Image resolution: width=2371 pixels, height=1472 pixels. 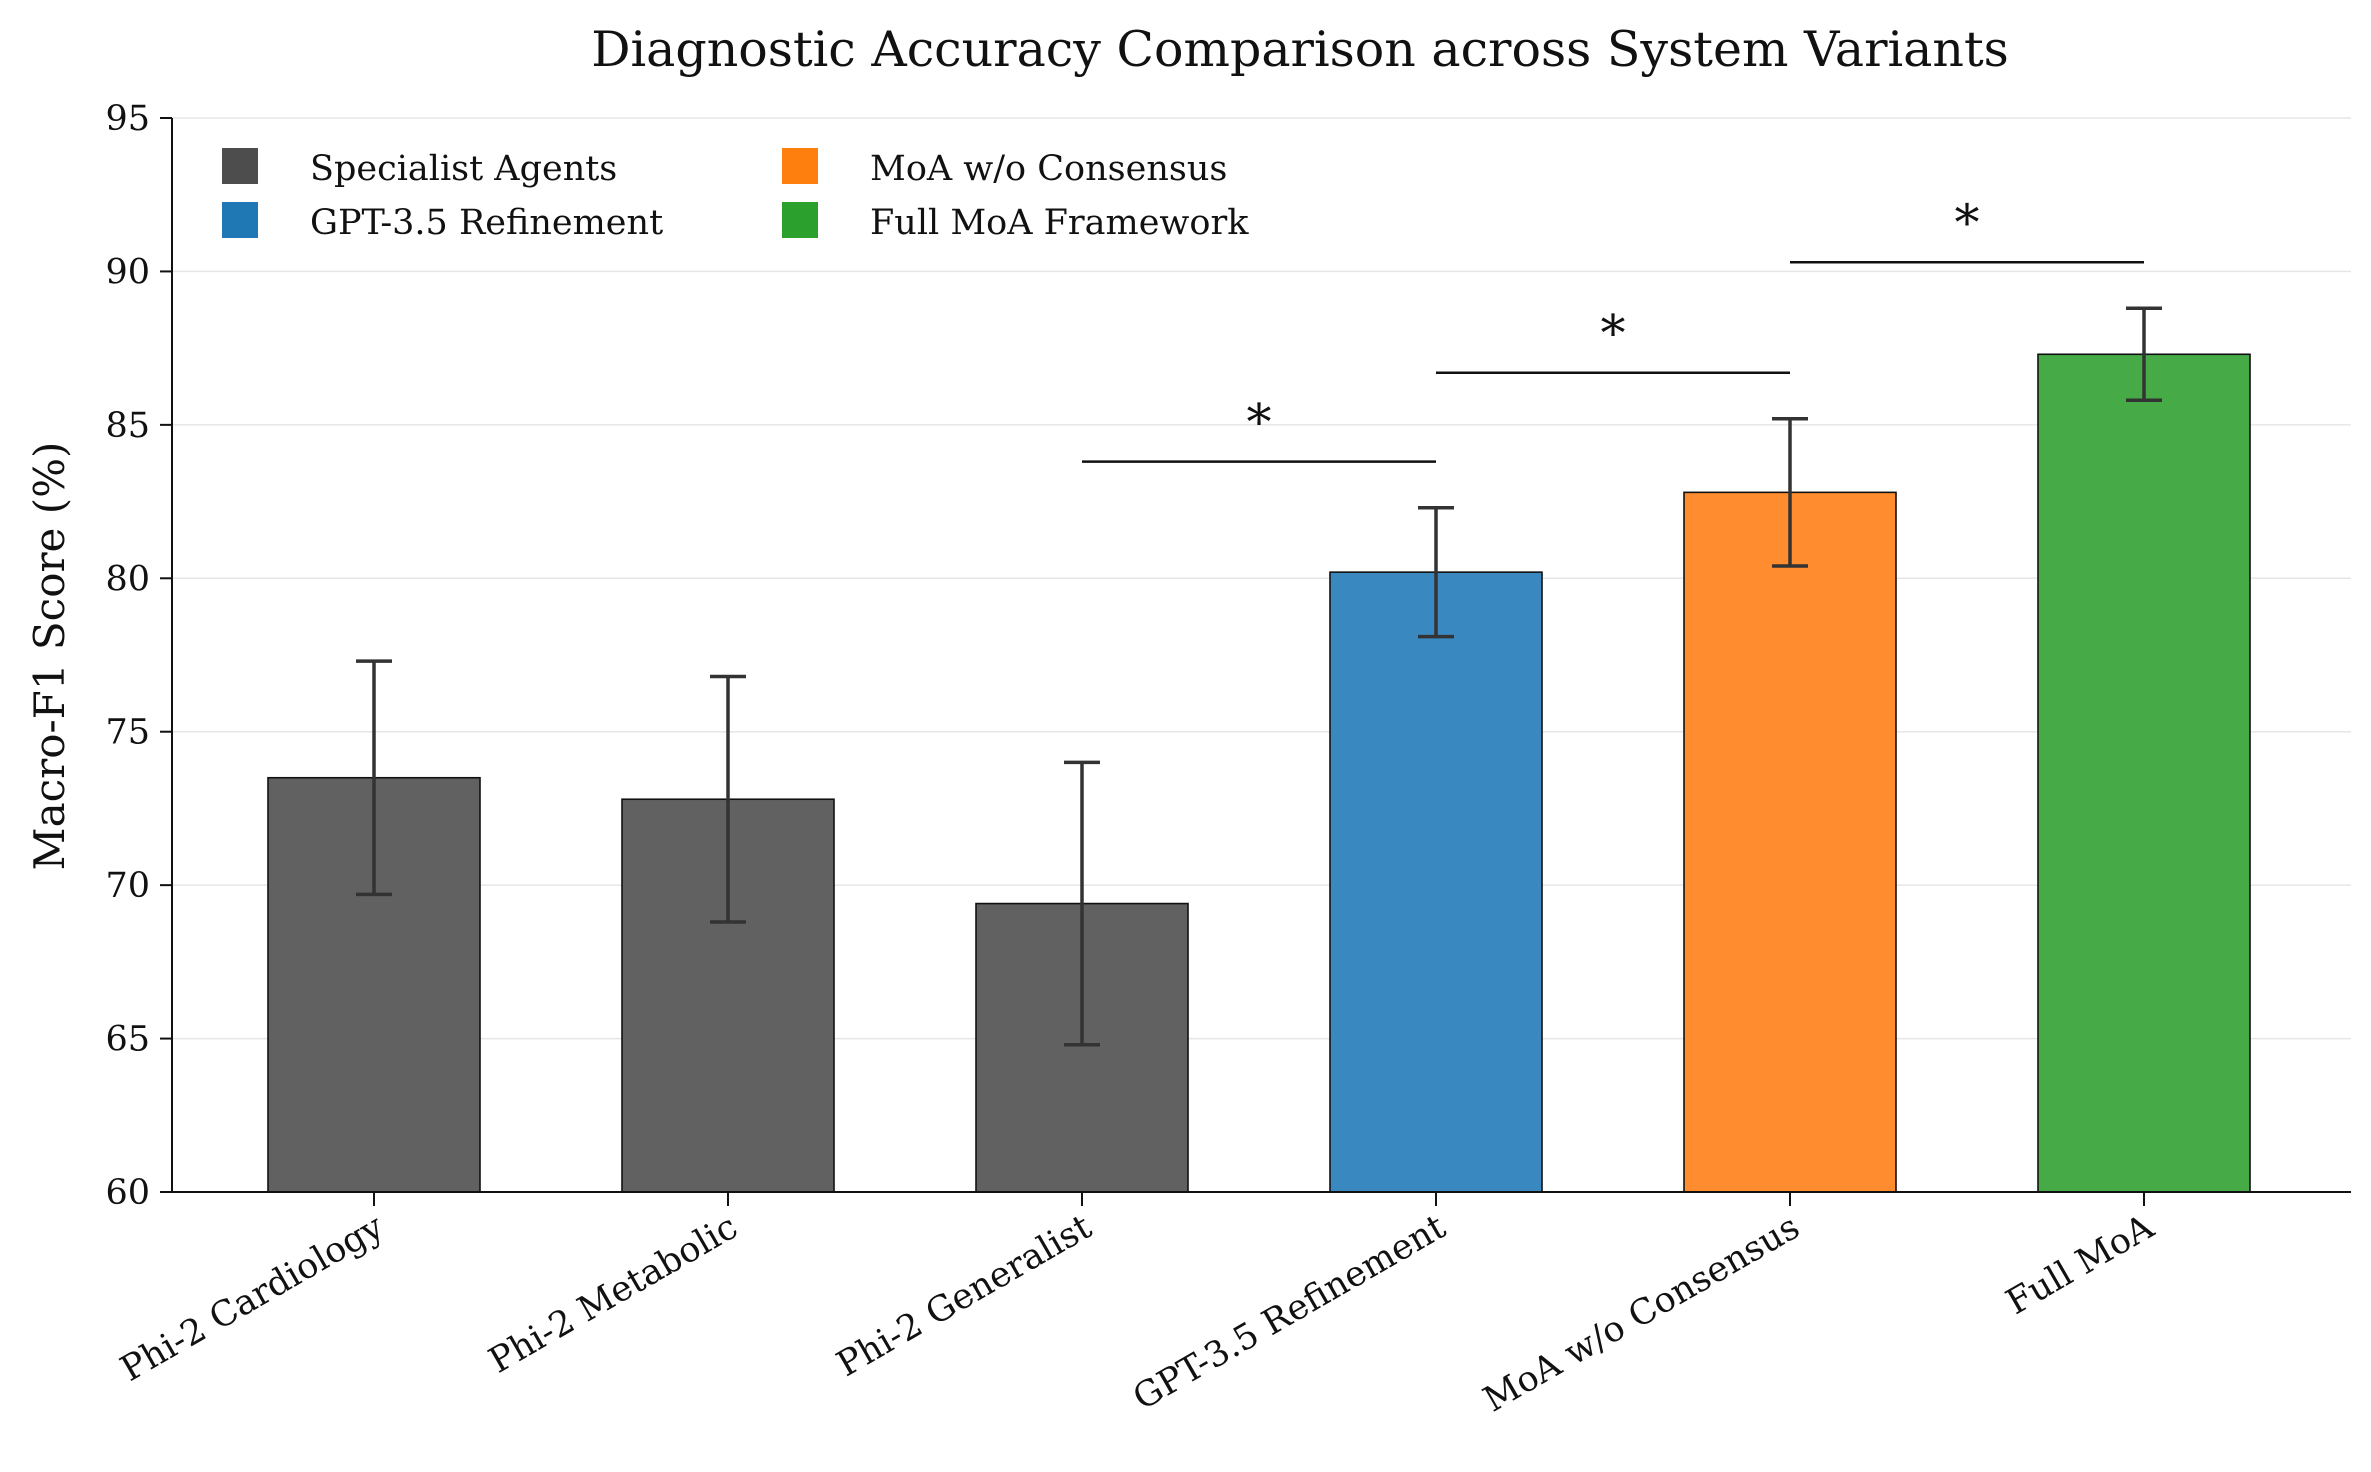 What do you see at coordinates (1048, 169) in the screenshot?
I see `legend-label: MoA w/o Consensus` at bounding box center [1048, 169].